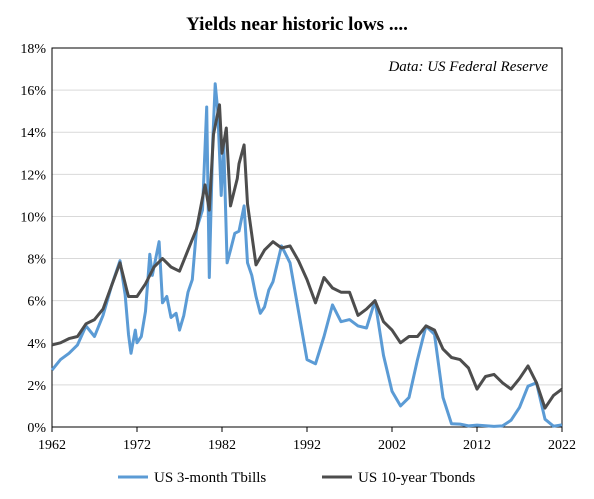 The width and height of the screenshot is (594, 499). What do you see at coordinates (137, 445) in the screenshot?
I see `x-tick-label: 1972` at bounding box center [137, 445].